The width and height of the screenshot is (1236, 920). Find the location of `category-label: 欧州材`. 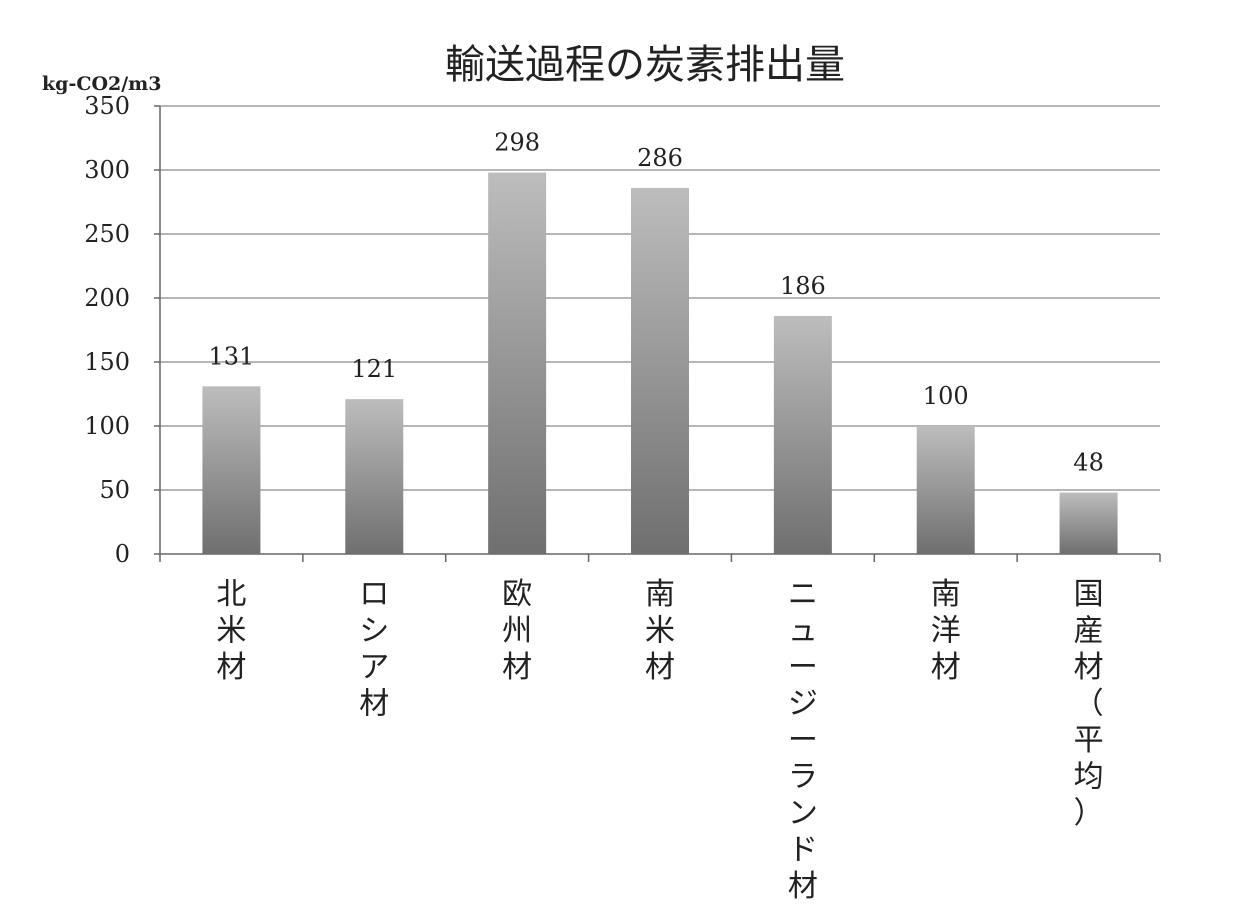

category-label: 欧州材 is located at coordinates (517, 631).